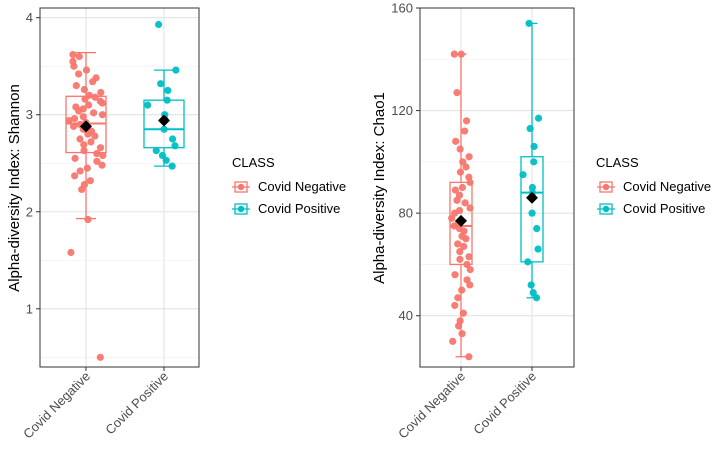  What do you see at coordinates (461, 223) in the screenshot?
I see `chao1-covid-negative-box` at bounding box center [461, 223].